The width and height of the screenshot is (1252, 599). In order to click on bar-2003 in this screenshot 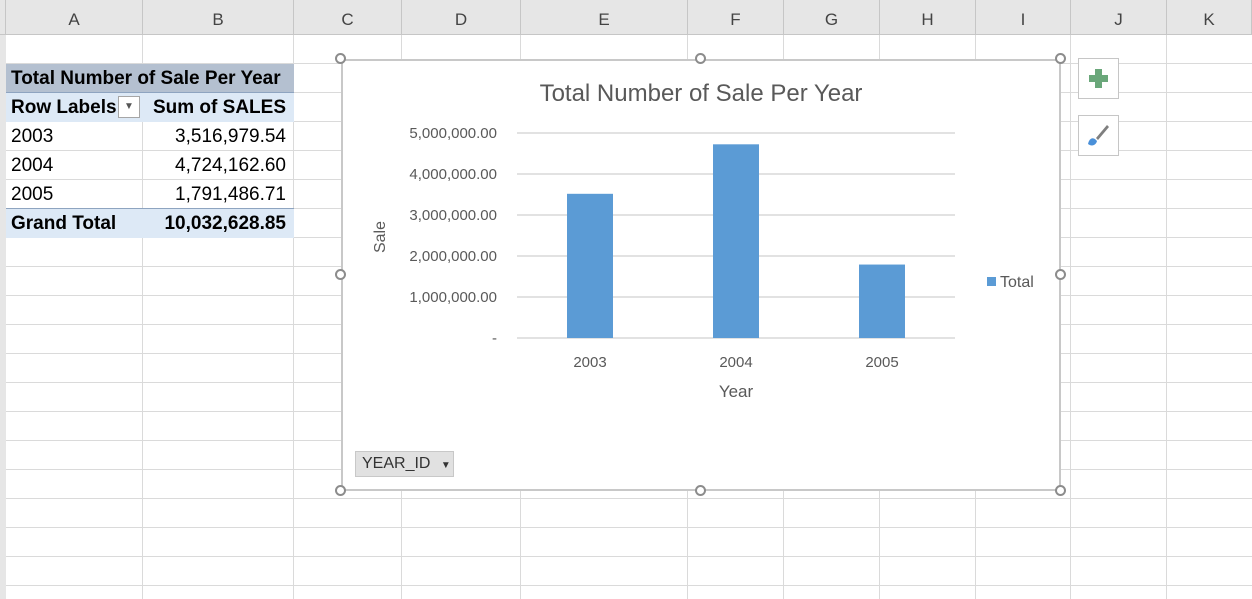, I will do `click(590, 265)`.